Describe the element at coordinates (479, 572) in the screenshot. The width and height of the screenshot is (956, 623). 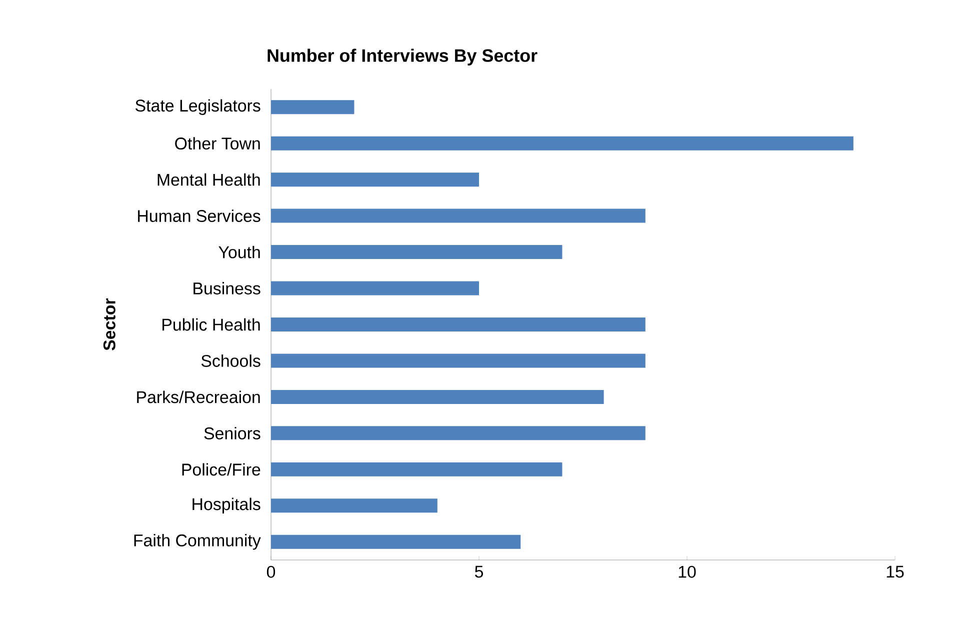
I see `x-tick-label: 5` at that location.